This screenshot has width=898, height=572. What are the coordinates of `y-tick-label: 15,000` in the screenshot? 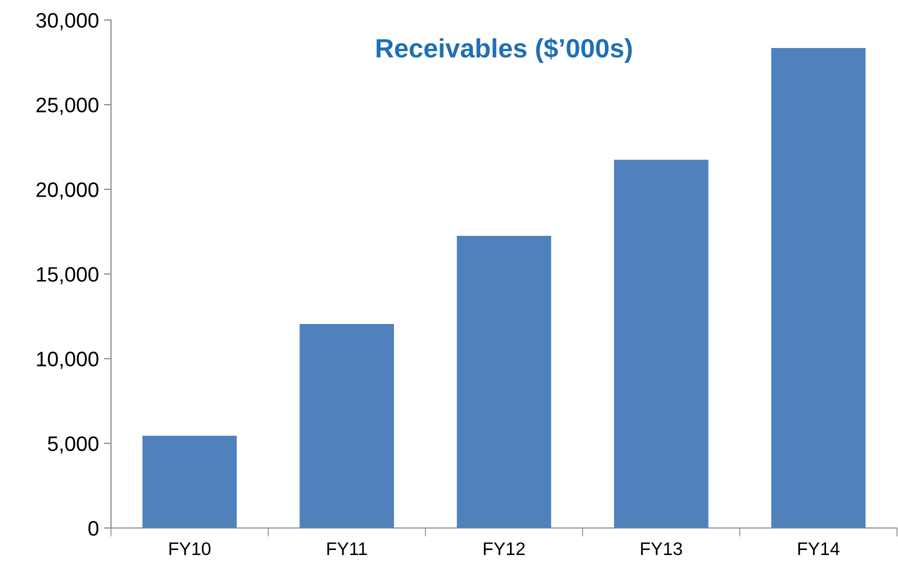 It's located at (67, 275).